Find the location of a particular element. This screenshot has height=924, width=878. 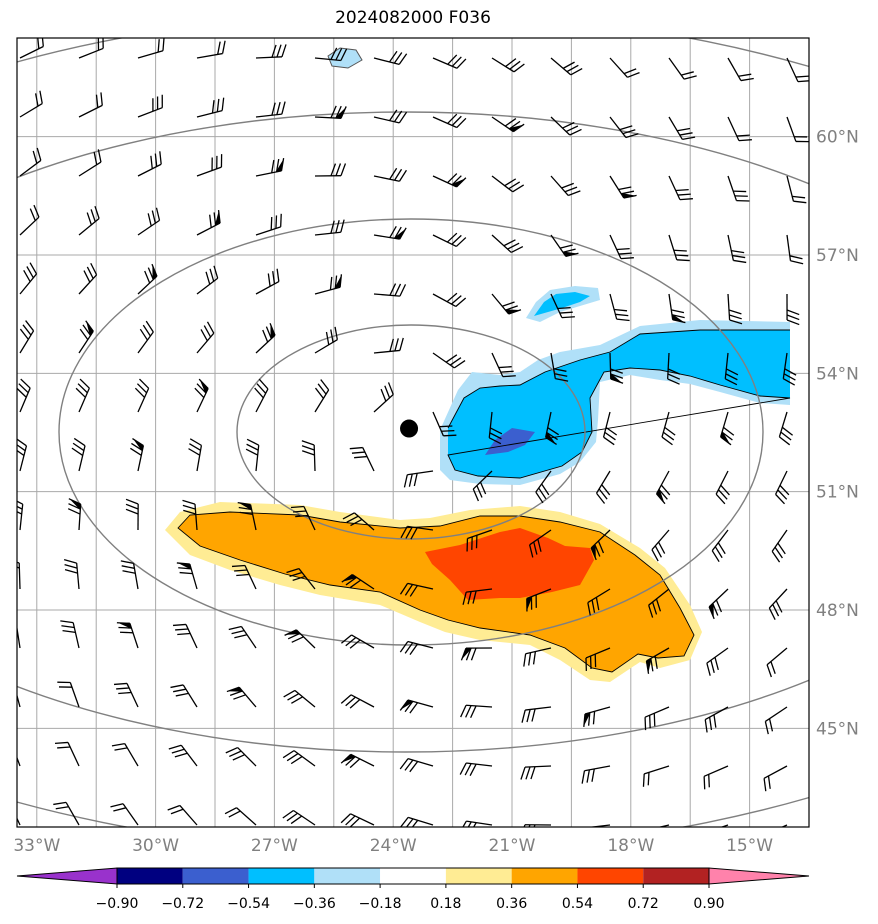

map-title: 2024082000 F036 is located at coordinates (413, 18).